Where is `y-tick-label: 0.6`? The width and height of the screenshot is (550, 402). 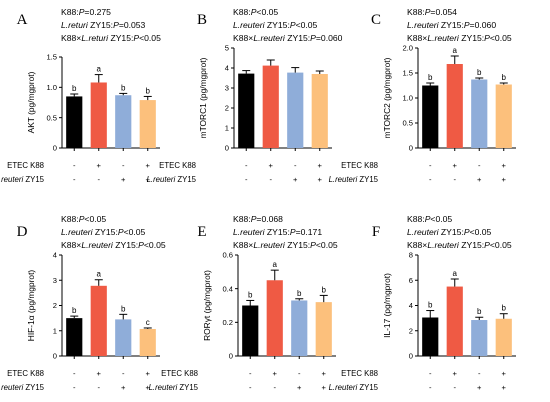 y-tick-label: 0.6 is located at coordinates (227, 255).